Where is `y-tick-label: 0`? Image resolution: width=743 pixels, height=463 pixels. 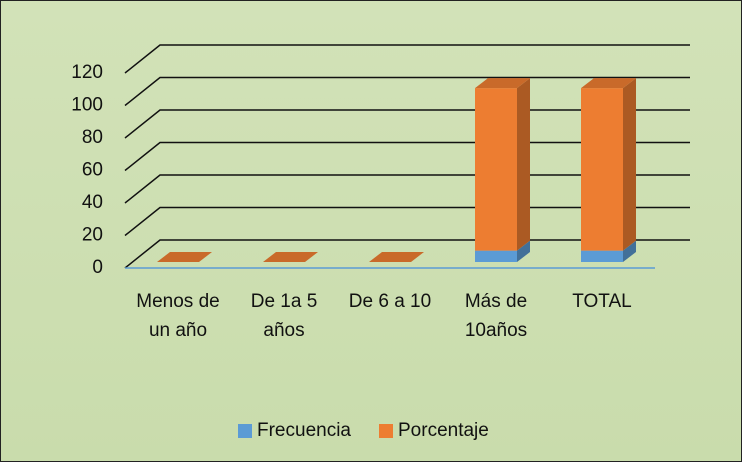 y-tick-label: 0 is located at coordinates (97, 267).